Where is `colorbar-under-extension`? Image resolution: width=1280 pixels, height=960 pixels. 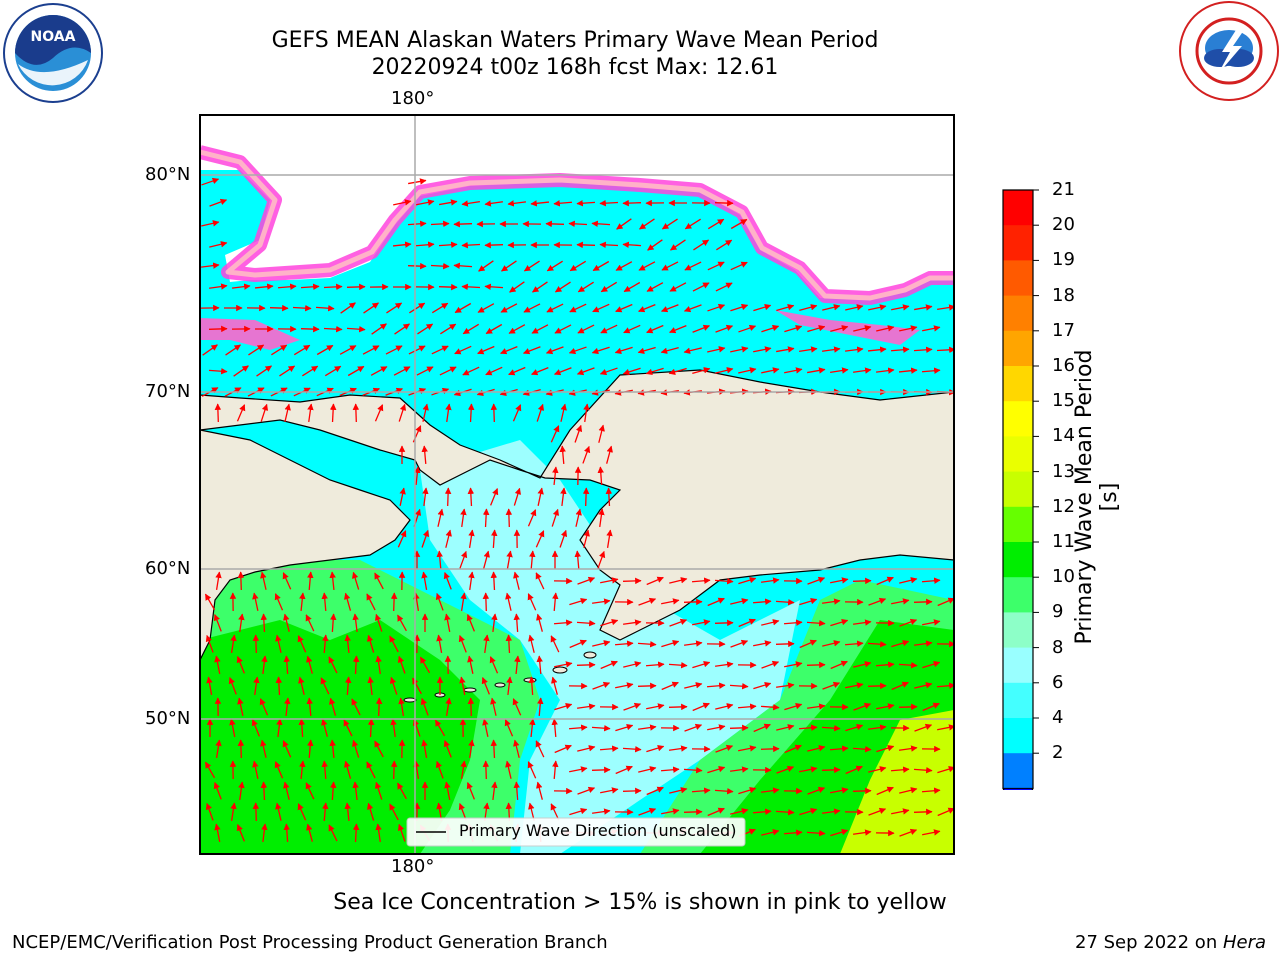 colorbar-under-extension is located at coordinates (1018, 788).